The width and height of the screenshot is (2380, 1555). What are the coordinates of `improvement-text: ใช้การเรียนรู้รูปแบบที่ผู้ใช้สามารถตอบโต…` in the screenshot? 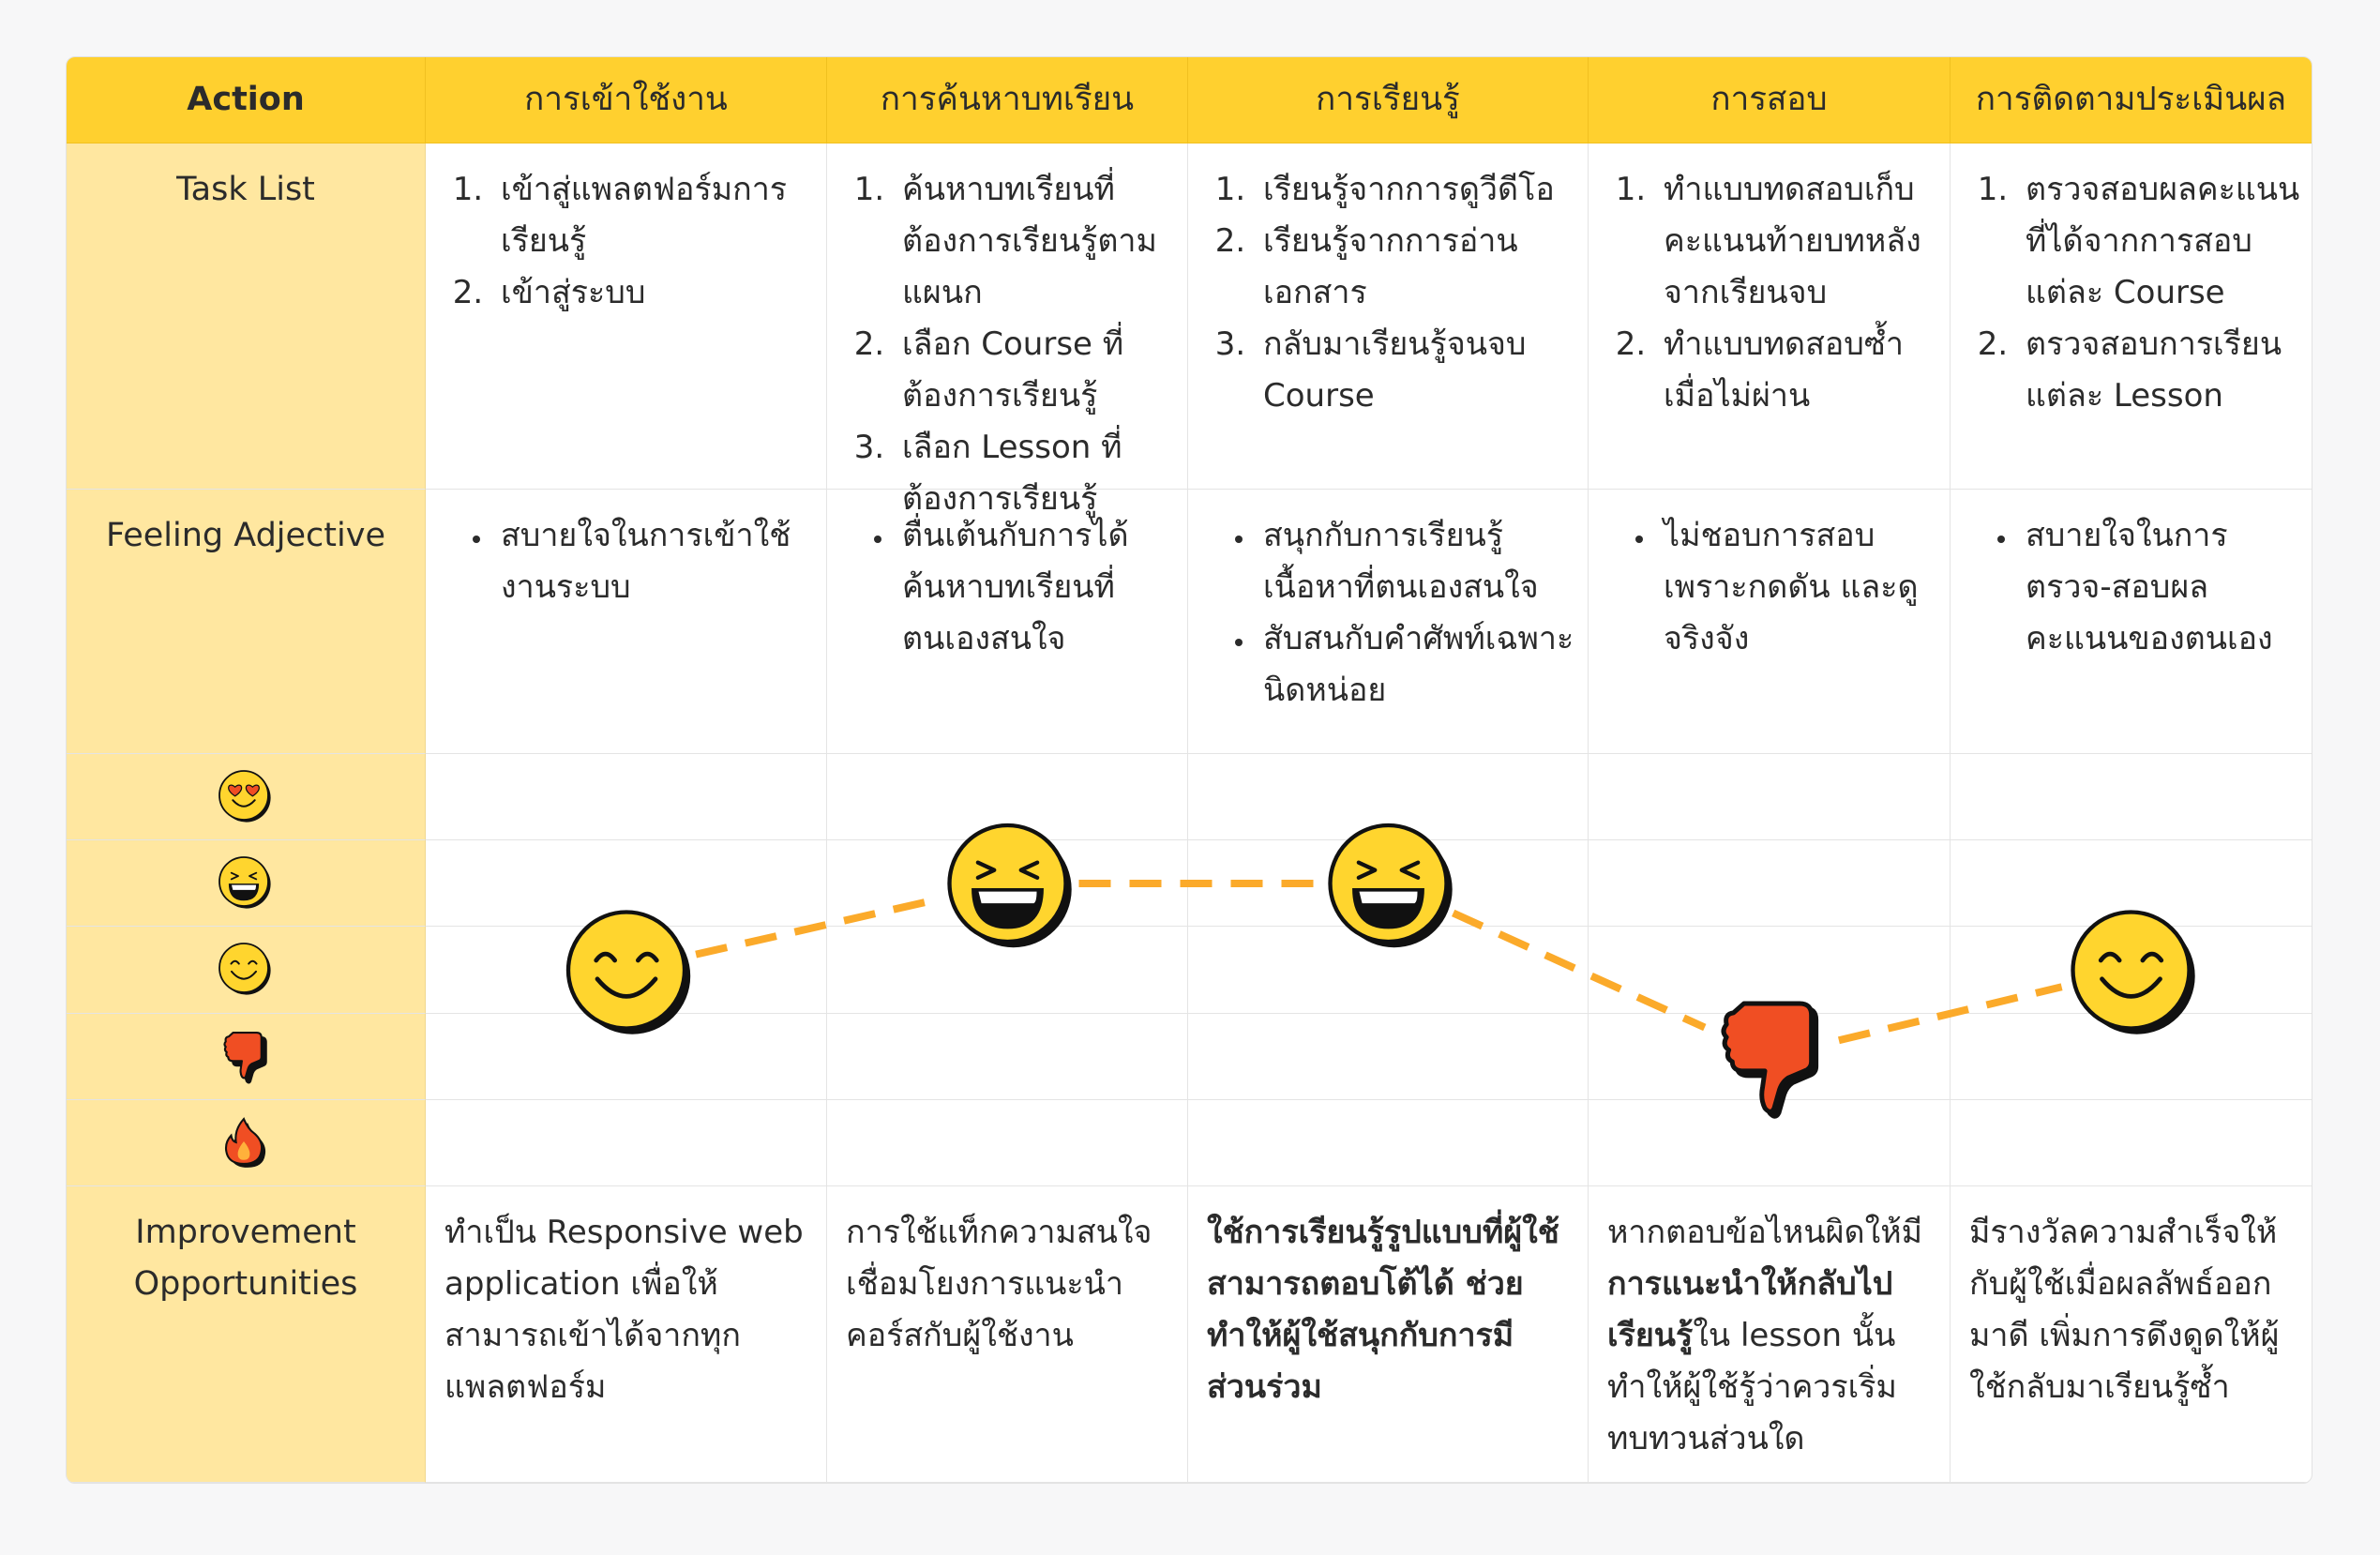 It's located at (1383, 1310).